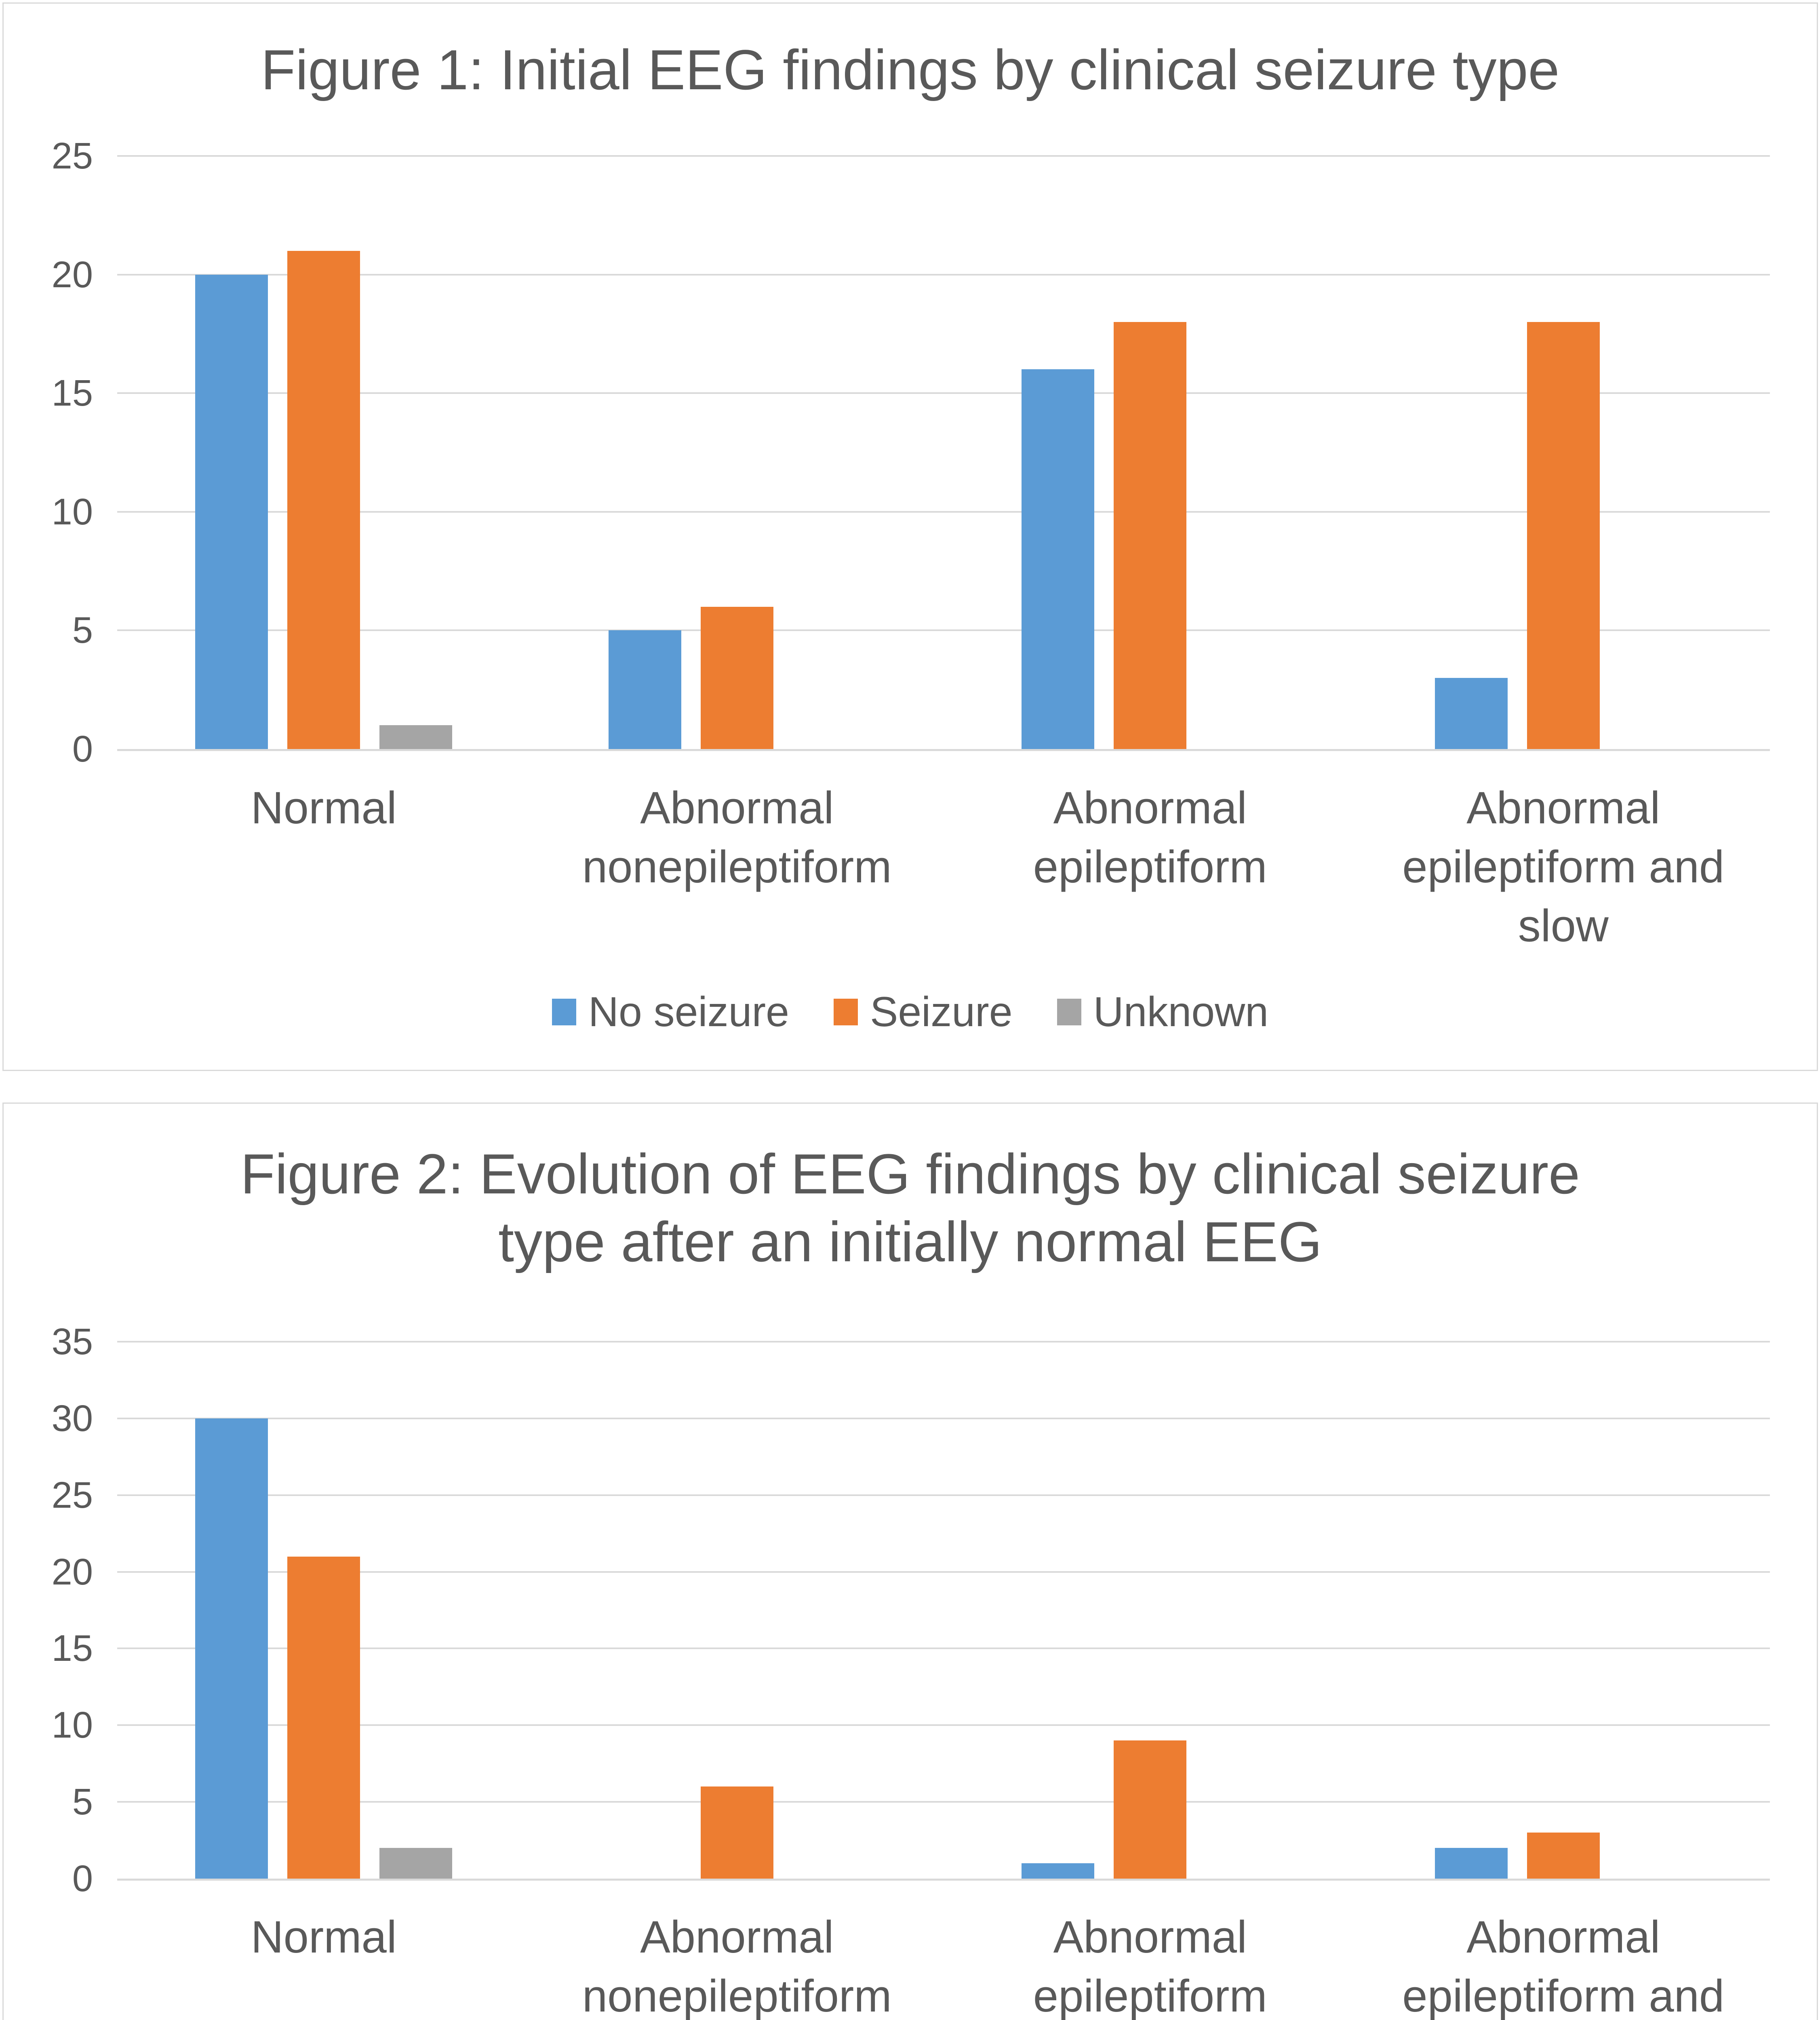 The width and height of the screenshot is (1820, 2020). What do you see at coordinates (845, 1012) in the screenshot?
I see `legend-swatch-seizure` at bounding box center [845, 1012].